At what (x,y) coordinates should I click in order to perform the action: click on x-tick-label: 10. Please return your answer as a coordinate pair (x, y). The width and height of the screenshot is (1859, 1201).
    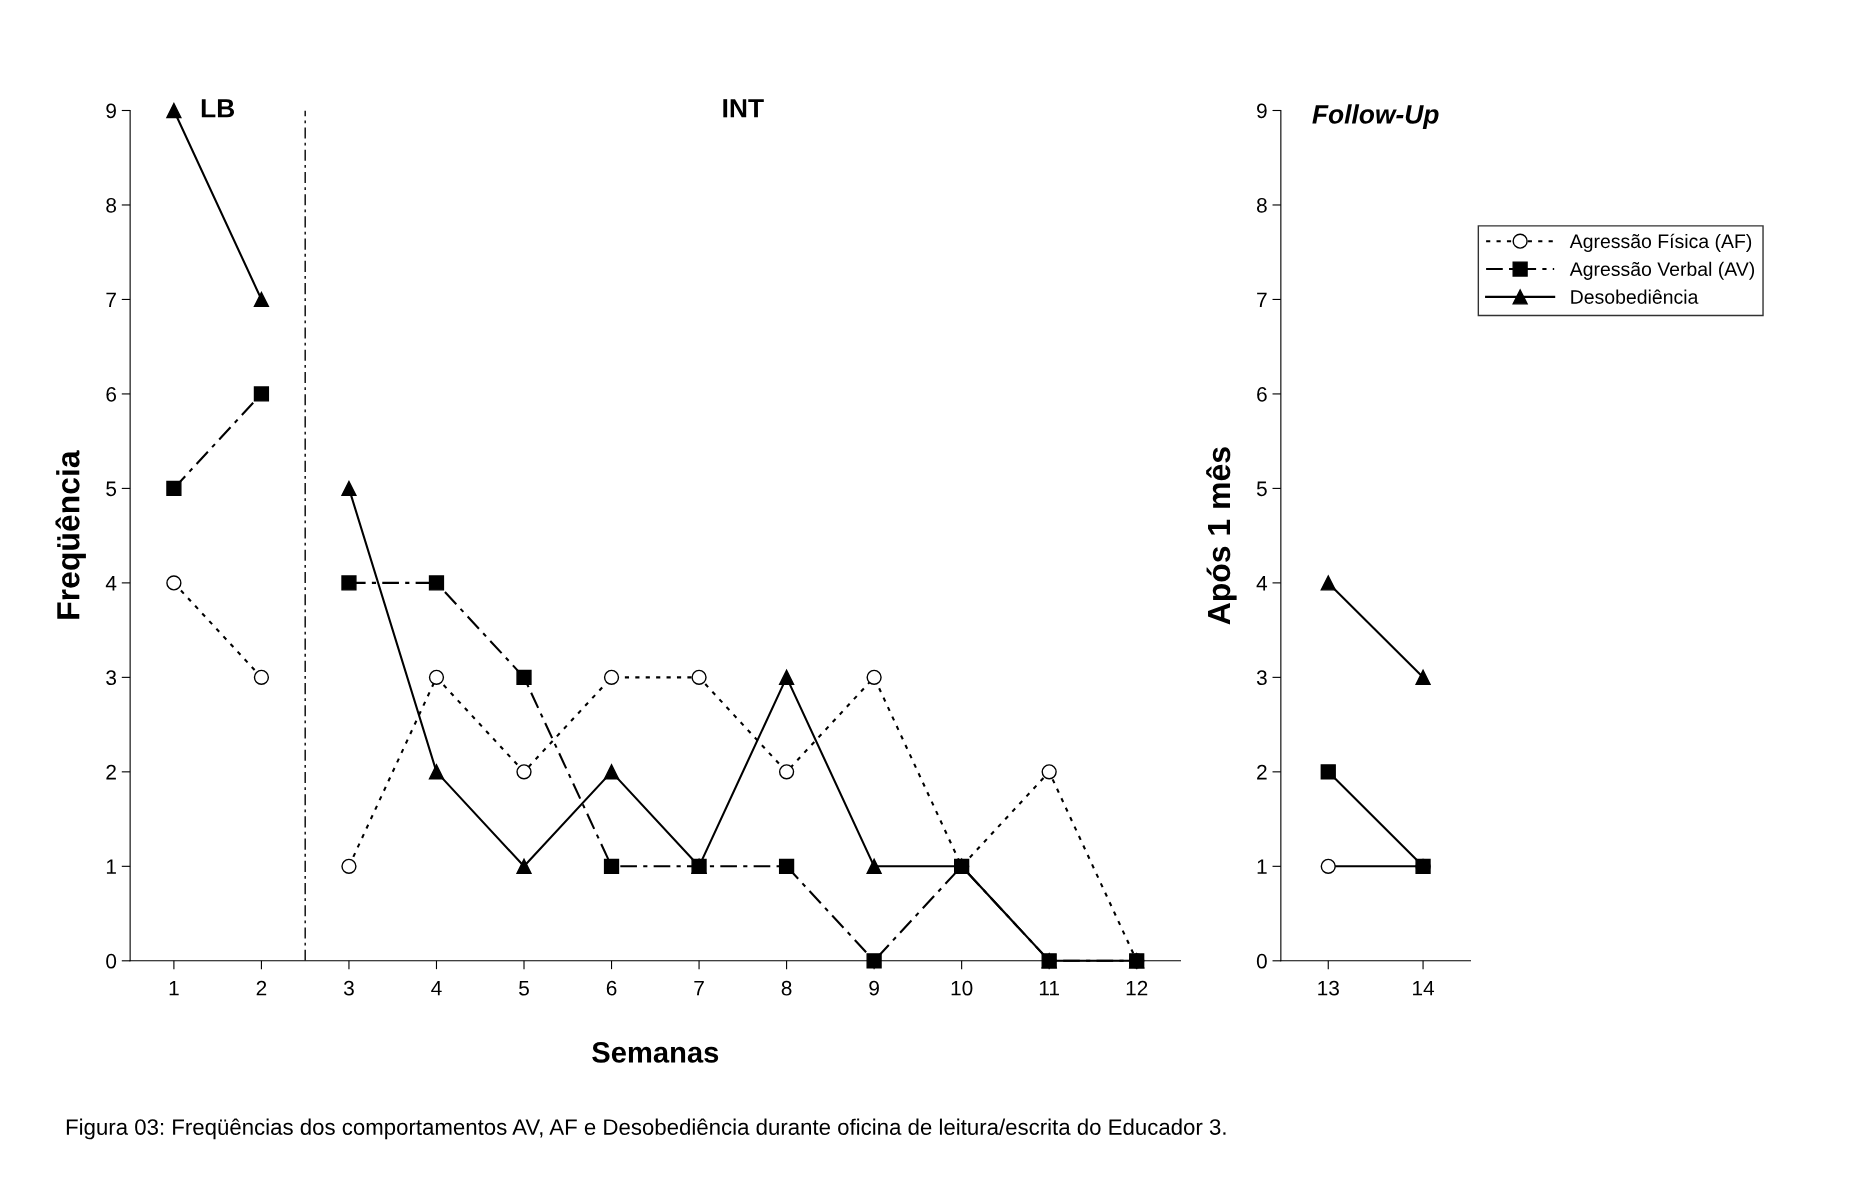
    Looking at the image, I should click on (962, 988).